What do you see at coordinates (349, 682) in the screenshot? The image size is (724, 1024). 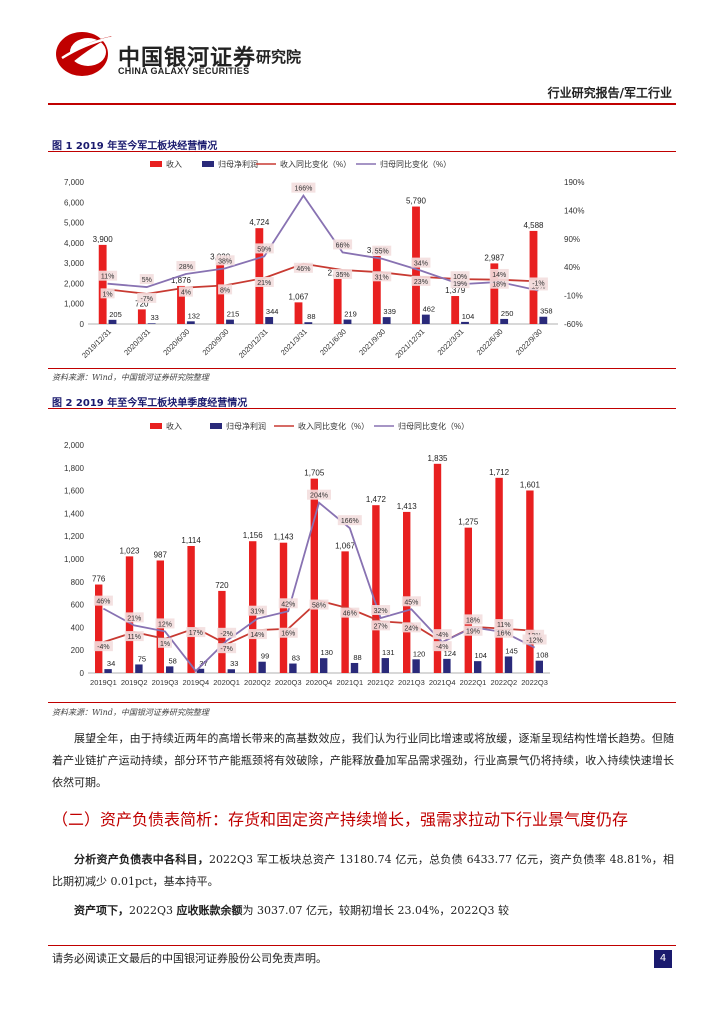 I see `category-label: 2021Q1` at bounding box center [349, 682].